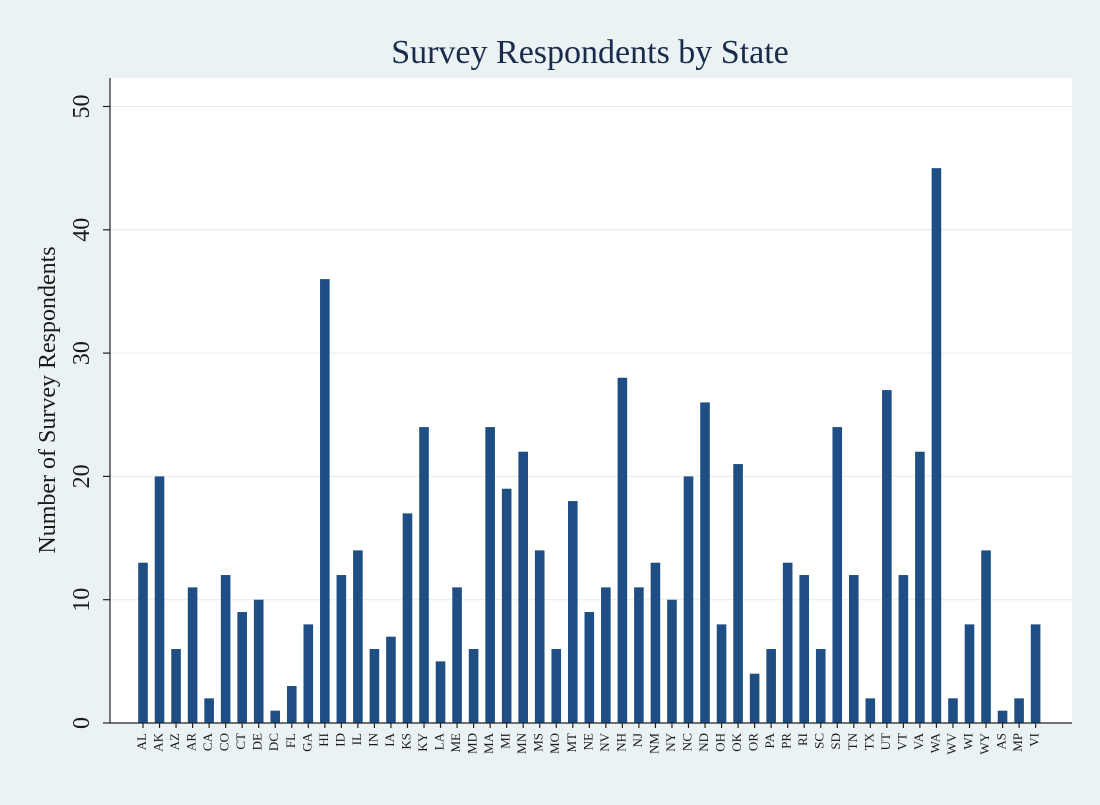 The image size is (1100, 805). What do you see at coordinates (571, 743) in the screenshot?
I see `x-tick-label-mt: MT` at bounding box center [571, 743].